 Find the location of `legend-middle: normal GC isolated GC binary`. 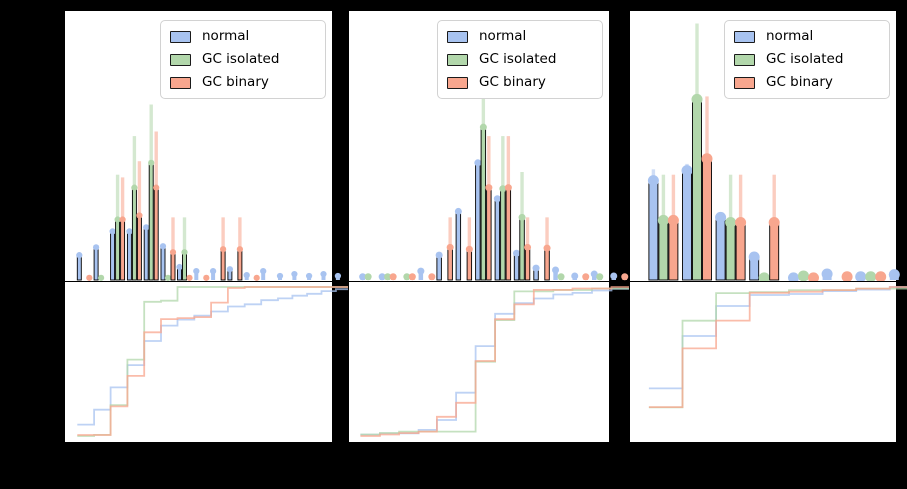

legend-middle: normal GC isolated GC binary is located at coordinates (520, 59).